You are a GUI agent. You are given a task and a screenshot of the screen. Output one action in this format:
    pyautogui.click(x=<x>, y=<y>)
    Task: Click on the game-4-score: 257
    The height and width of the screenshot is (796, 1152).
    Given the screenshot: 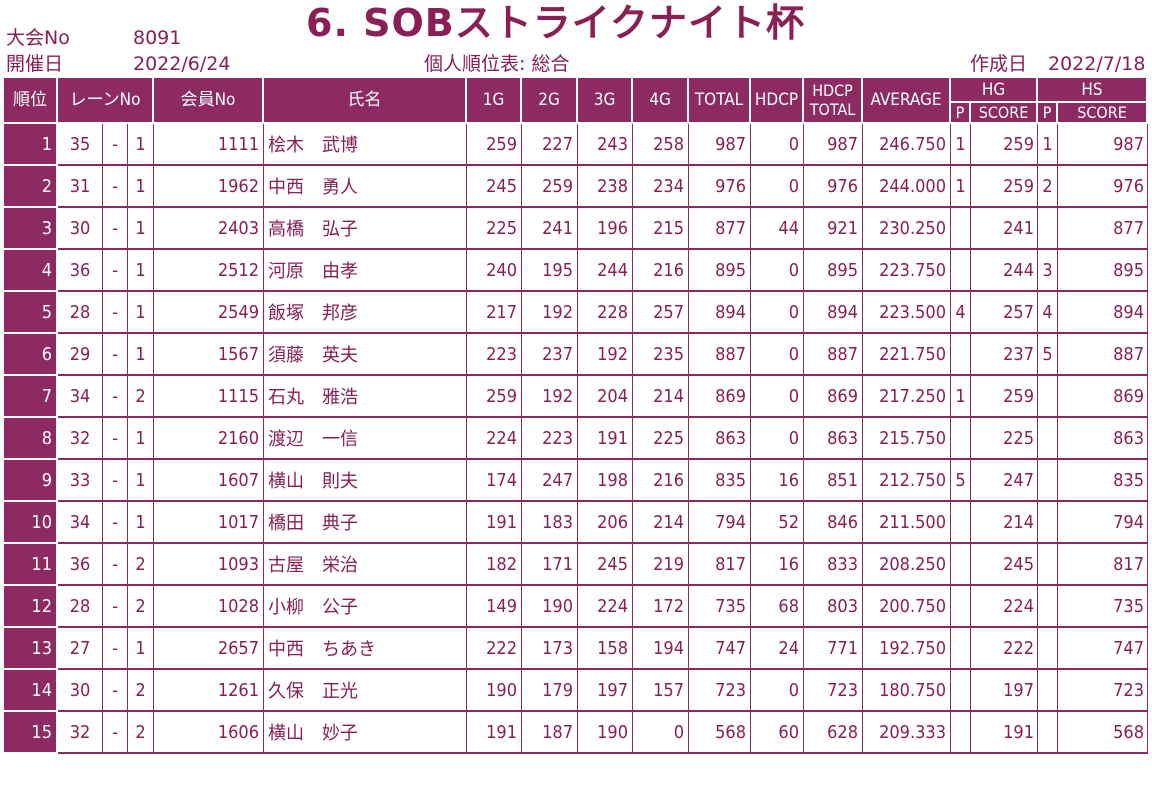 What is the action you would take?
    pyautogui.click(x=661, y=313)
    